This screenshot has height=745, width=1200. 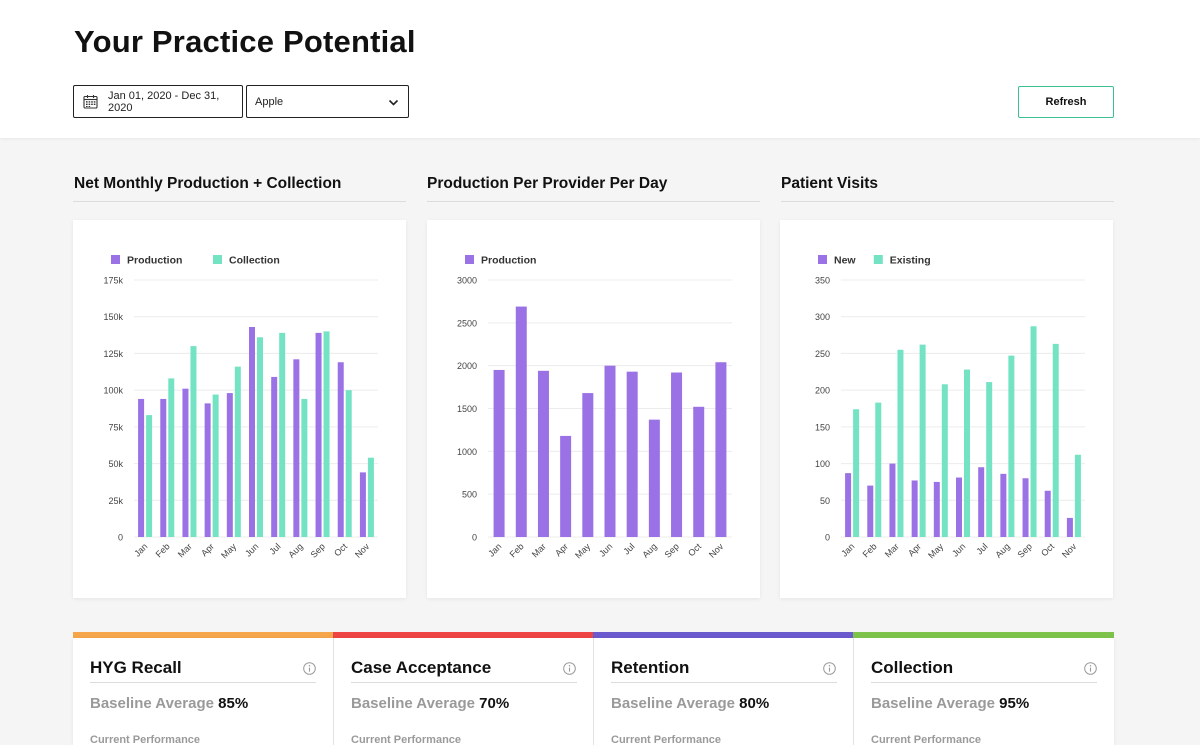 What do you see at coordinates (274, 548) in the screenshot?
I see `x-tick-label: Jul` at bounding box center [274, 548].